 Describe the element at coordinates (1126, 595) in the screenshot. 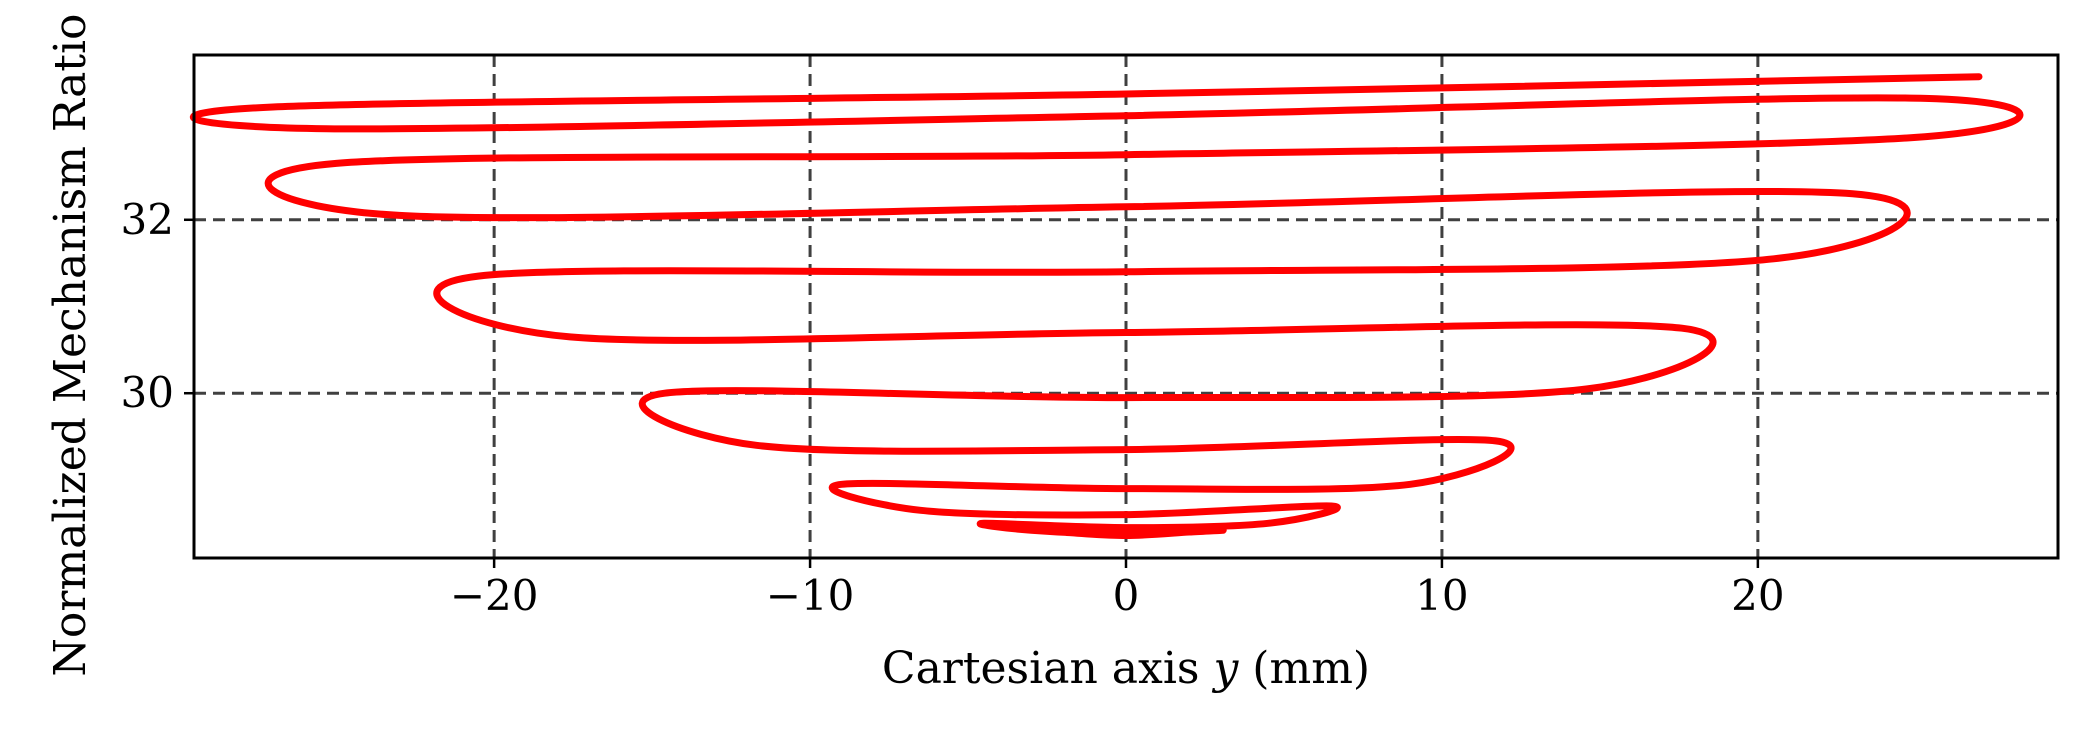

I see `x-tick-label: 0` at that location.